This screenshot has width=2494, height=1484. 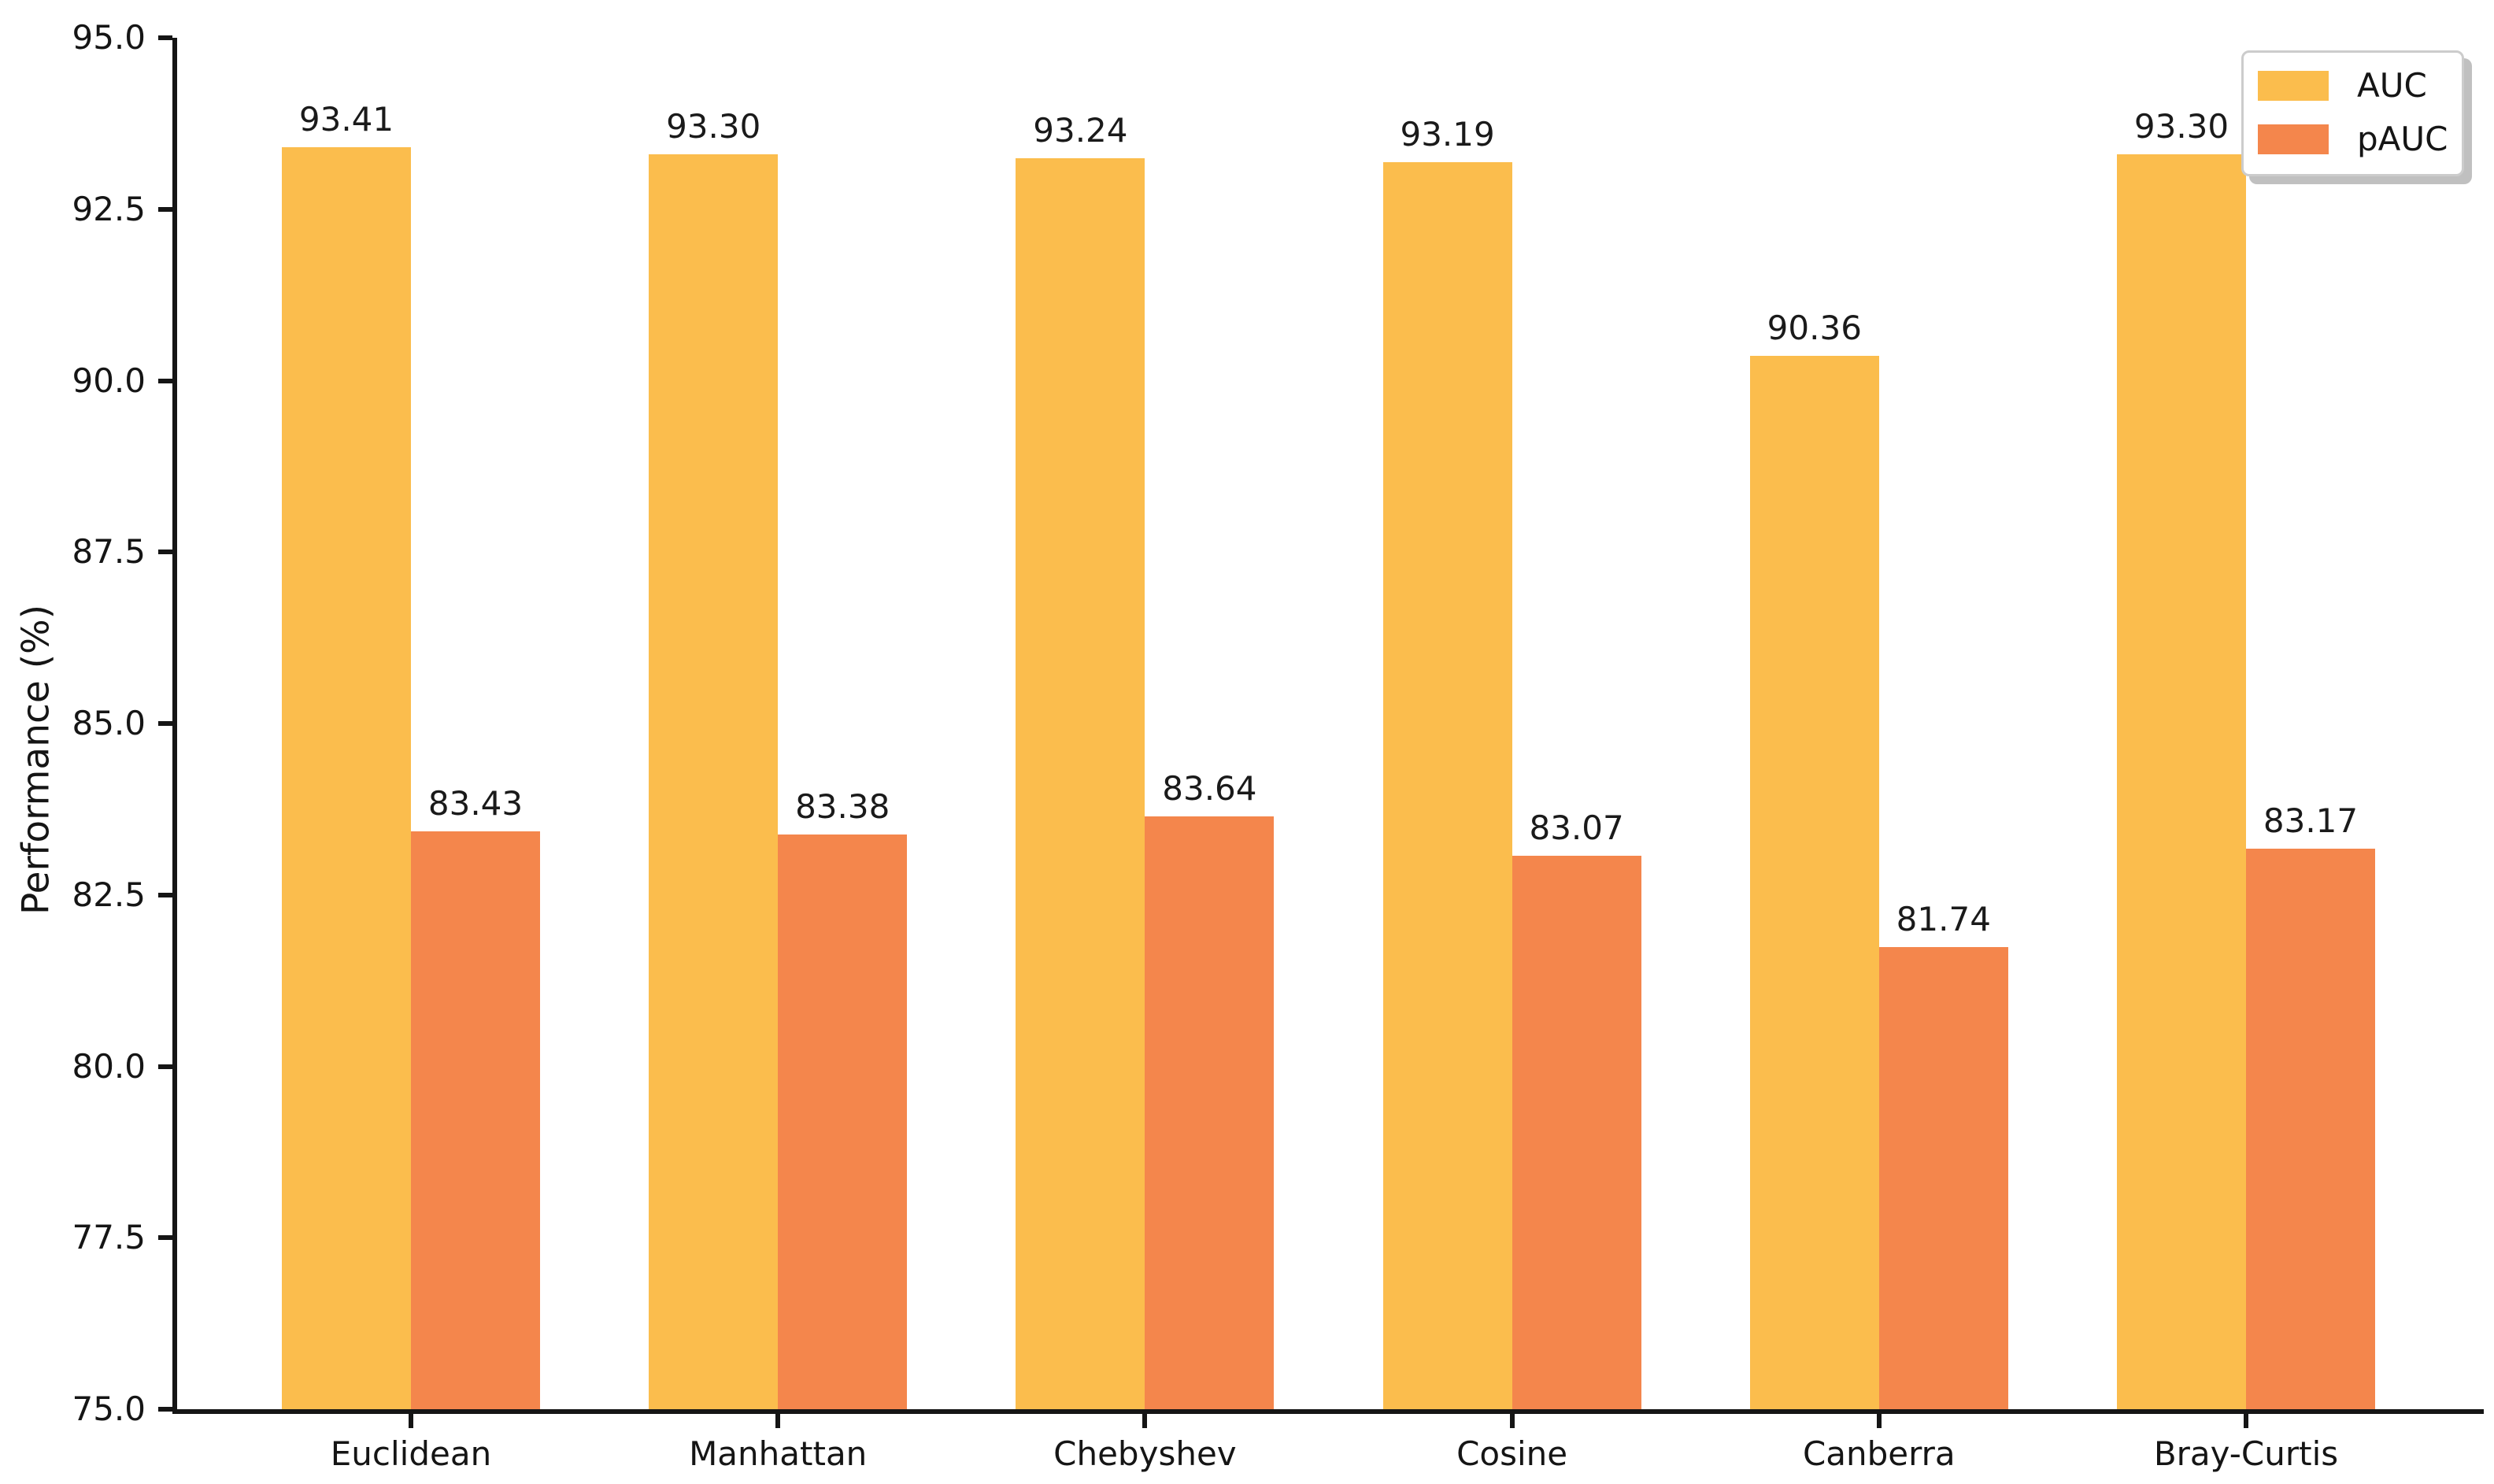 I want to click on x-axis-spine, so click(x=1328, y=1412).